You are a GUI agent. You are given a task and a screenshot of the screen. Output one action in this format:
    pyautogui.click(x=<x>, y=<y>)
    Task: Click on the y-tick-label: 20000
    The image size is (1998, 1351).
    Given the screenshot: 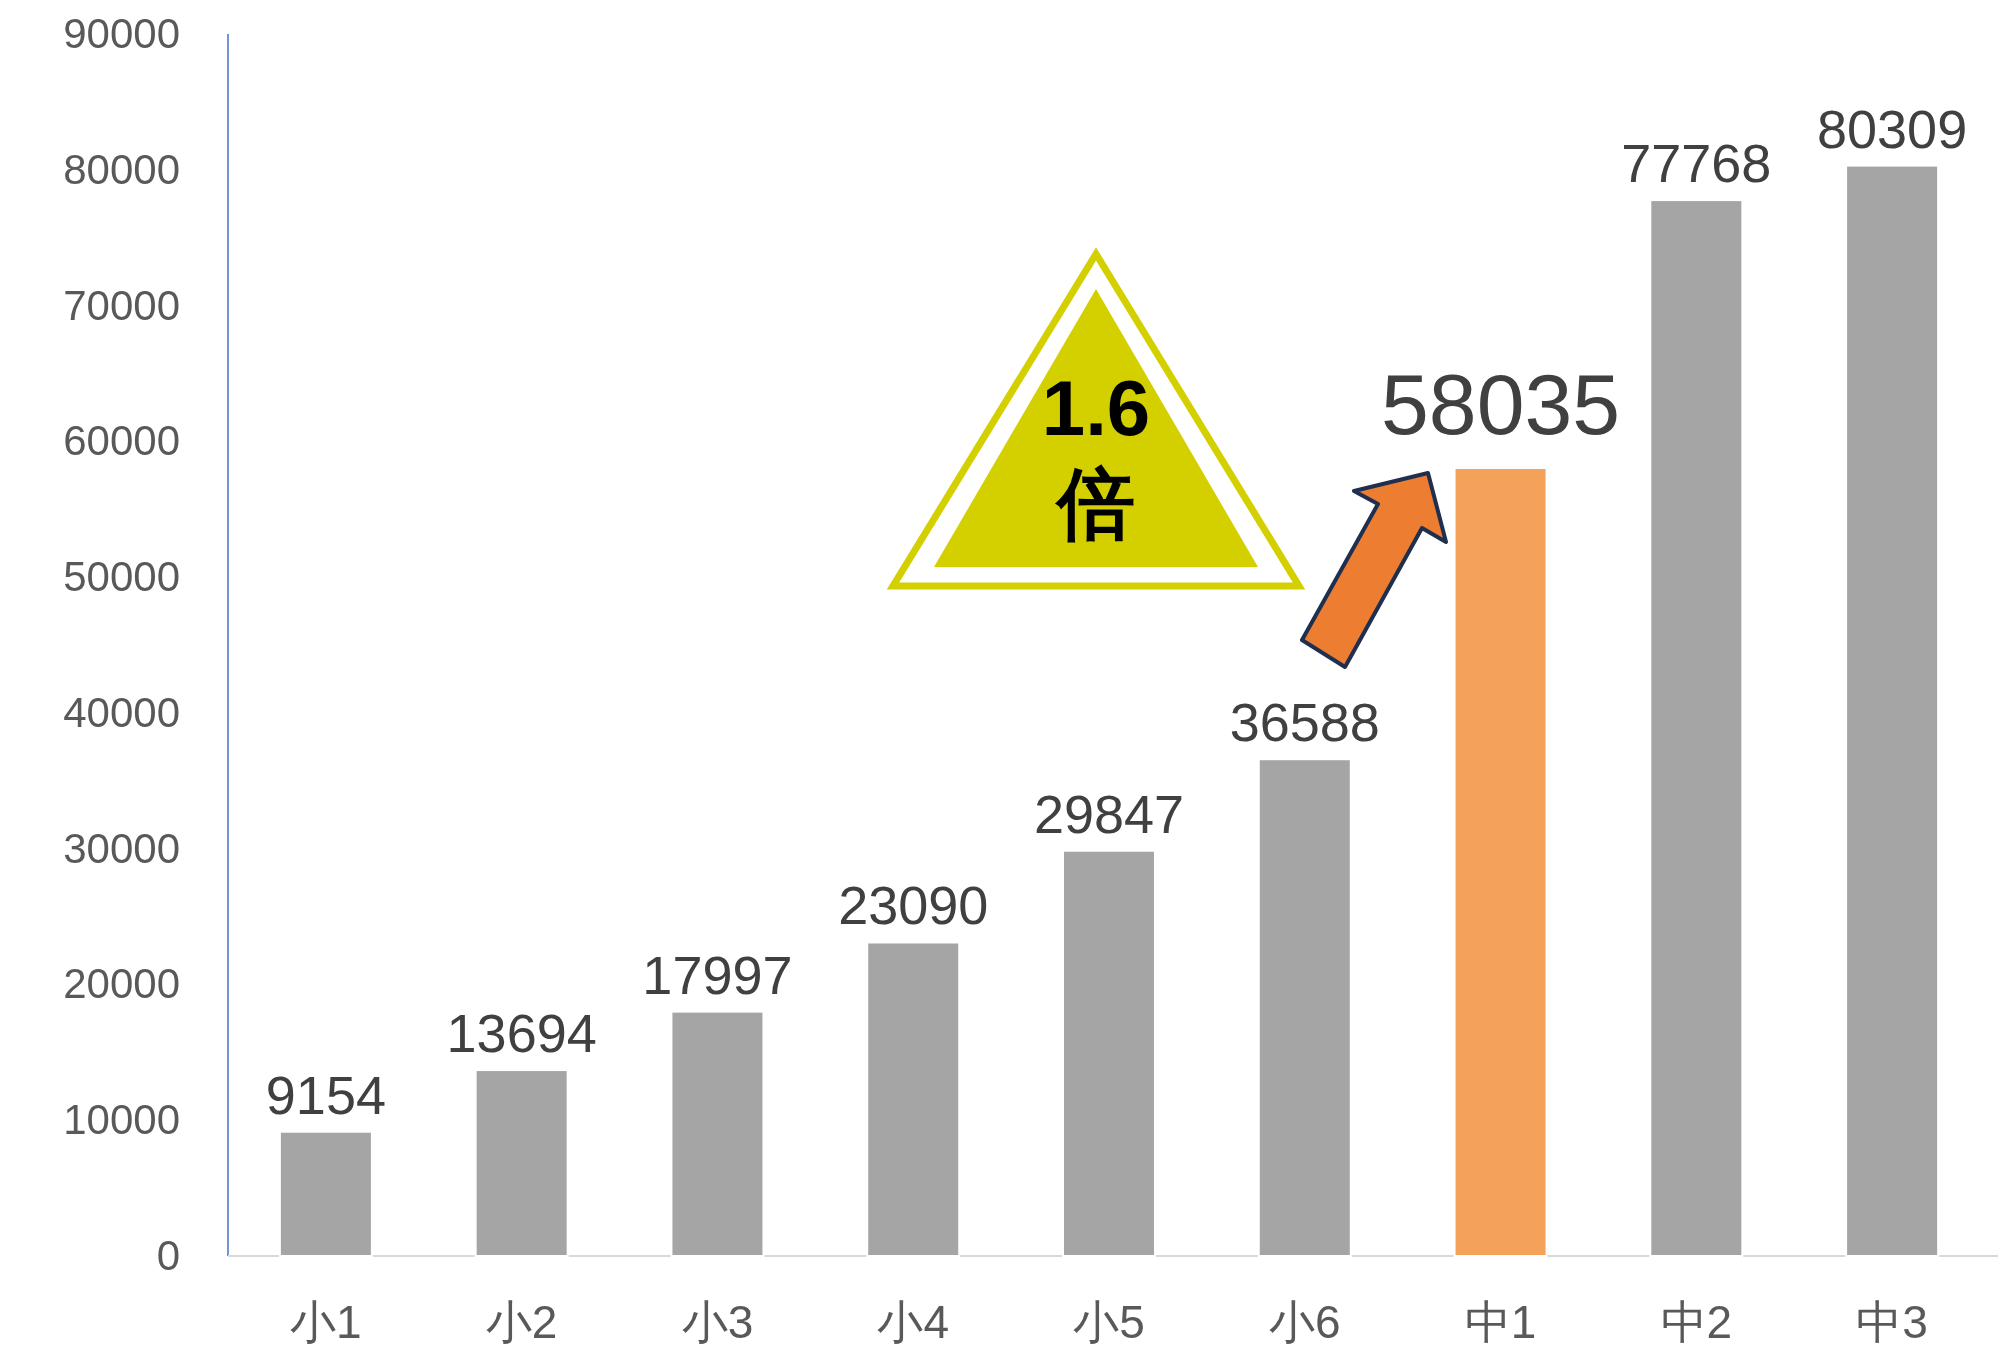 What is the action you would take?
    pyautogui.click(x=121, y=984)
    